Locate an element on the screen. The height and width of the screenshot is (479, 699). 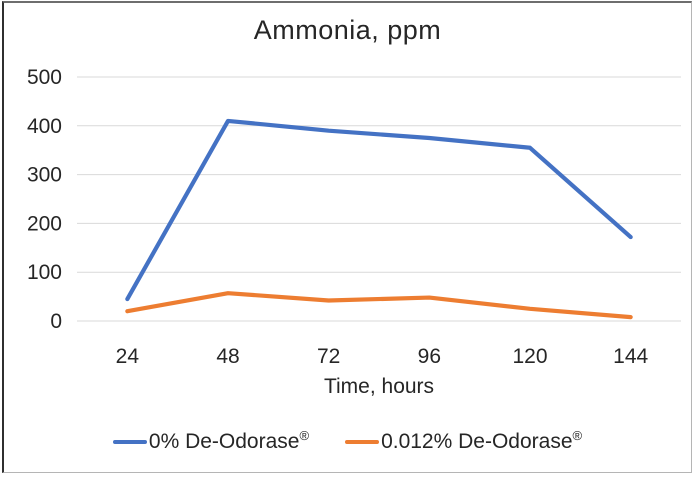
legend-line-swatch-orange is located at coordinates (362, 442).